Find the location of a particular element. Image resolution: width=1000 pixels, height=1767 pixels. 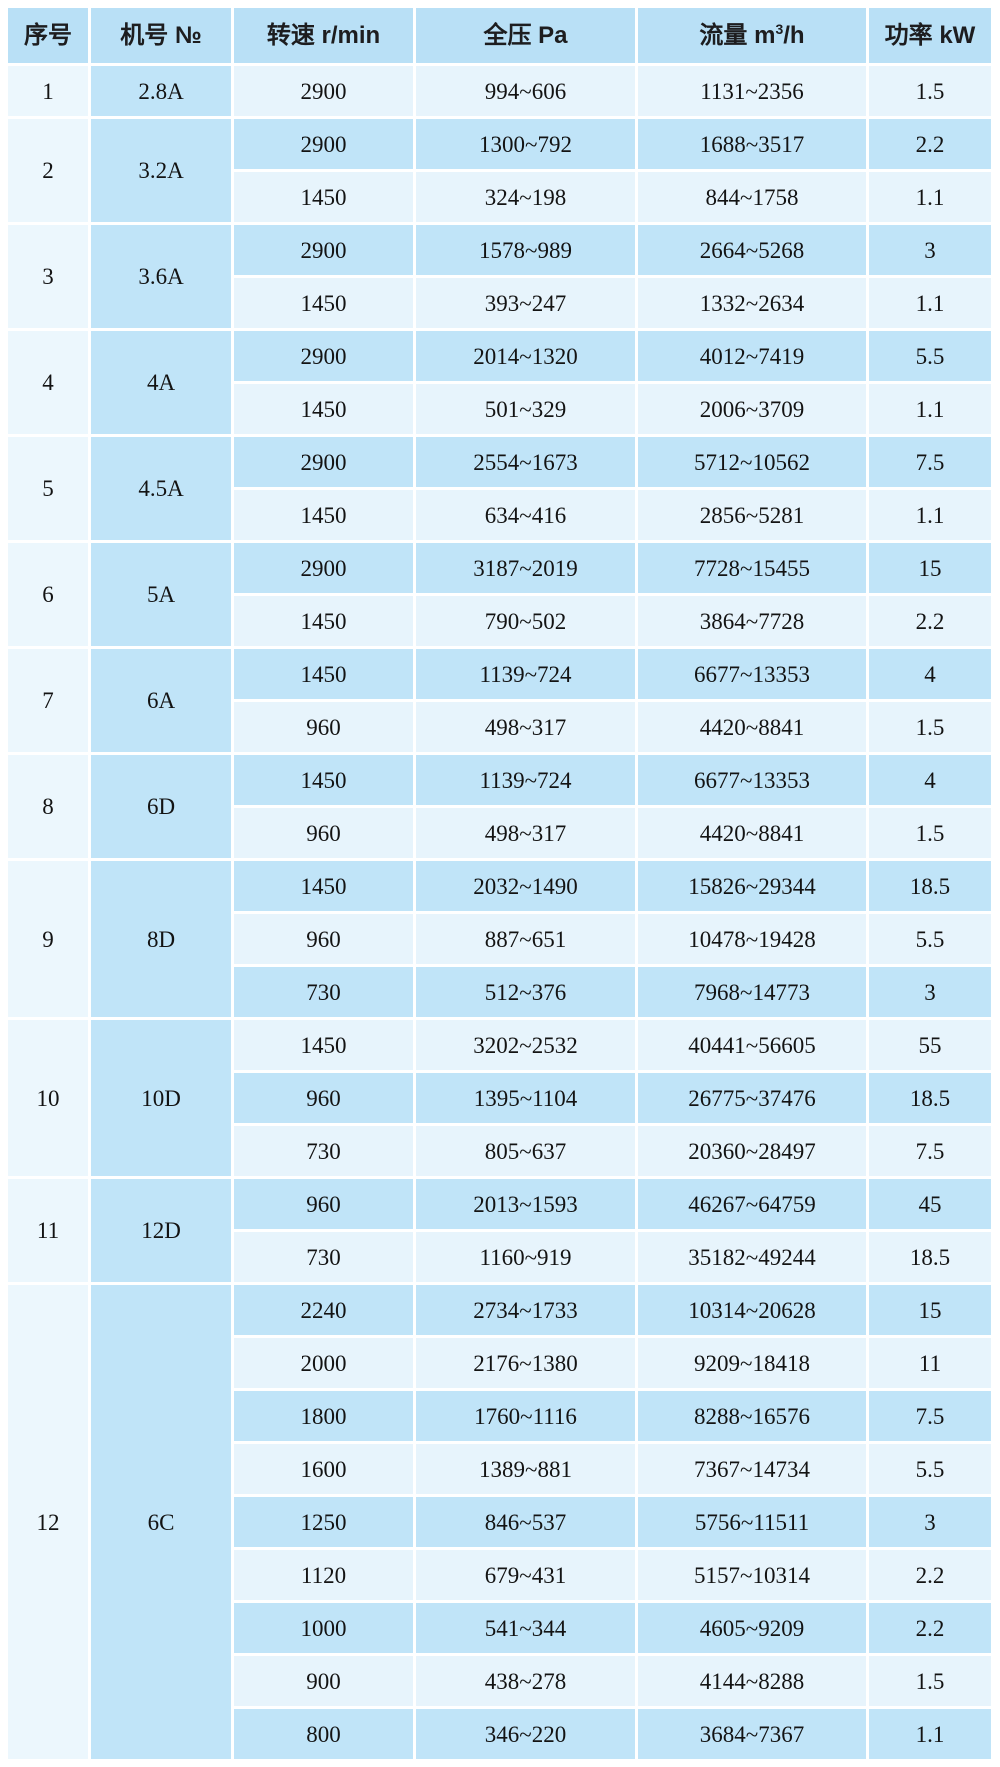

seq-cell: 8 is located at coordinates (48, 806).